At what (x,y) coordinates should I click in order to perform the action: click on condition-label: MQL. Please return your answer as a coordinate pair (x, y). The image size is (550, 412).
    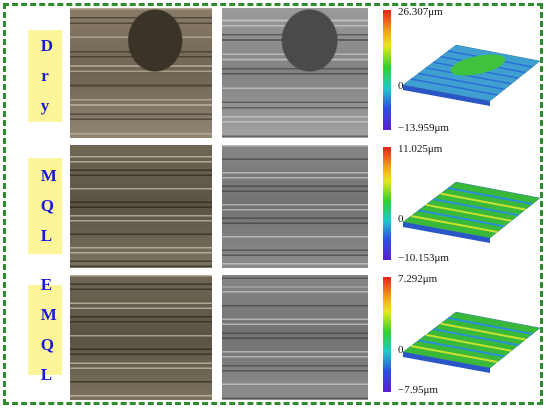
    Looking at the image, I should click on (45, 206).